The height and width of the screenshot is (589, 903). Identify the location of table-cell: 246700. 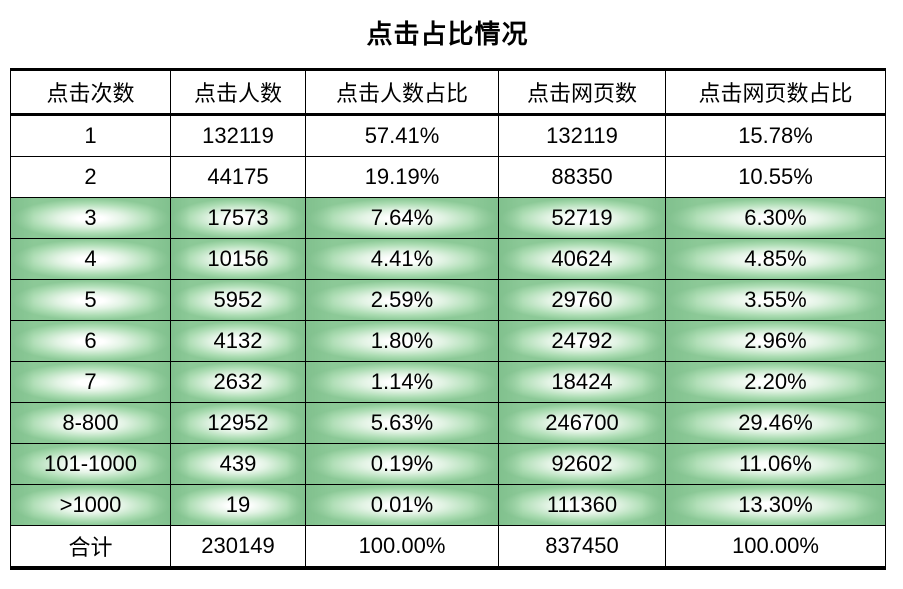
(582, 423).